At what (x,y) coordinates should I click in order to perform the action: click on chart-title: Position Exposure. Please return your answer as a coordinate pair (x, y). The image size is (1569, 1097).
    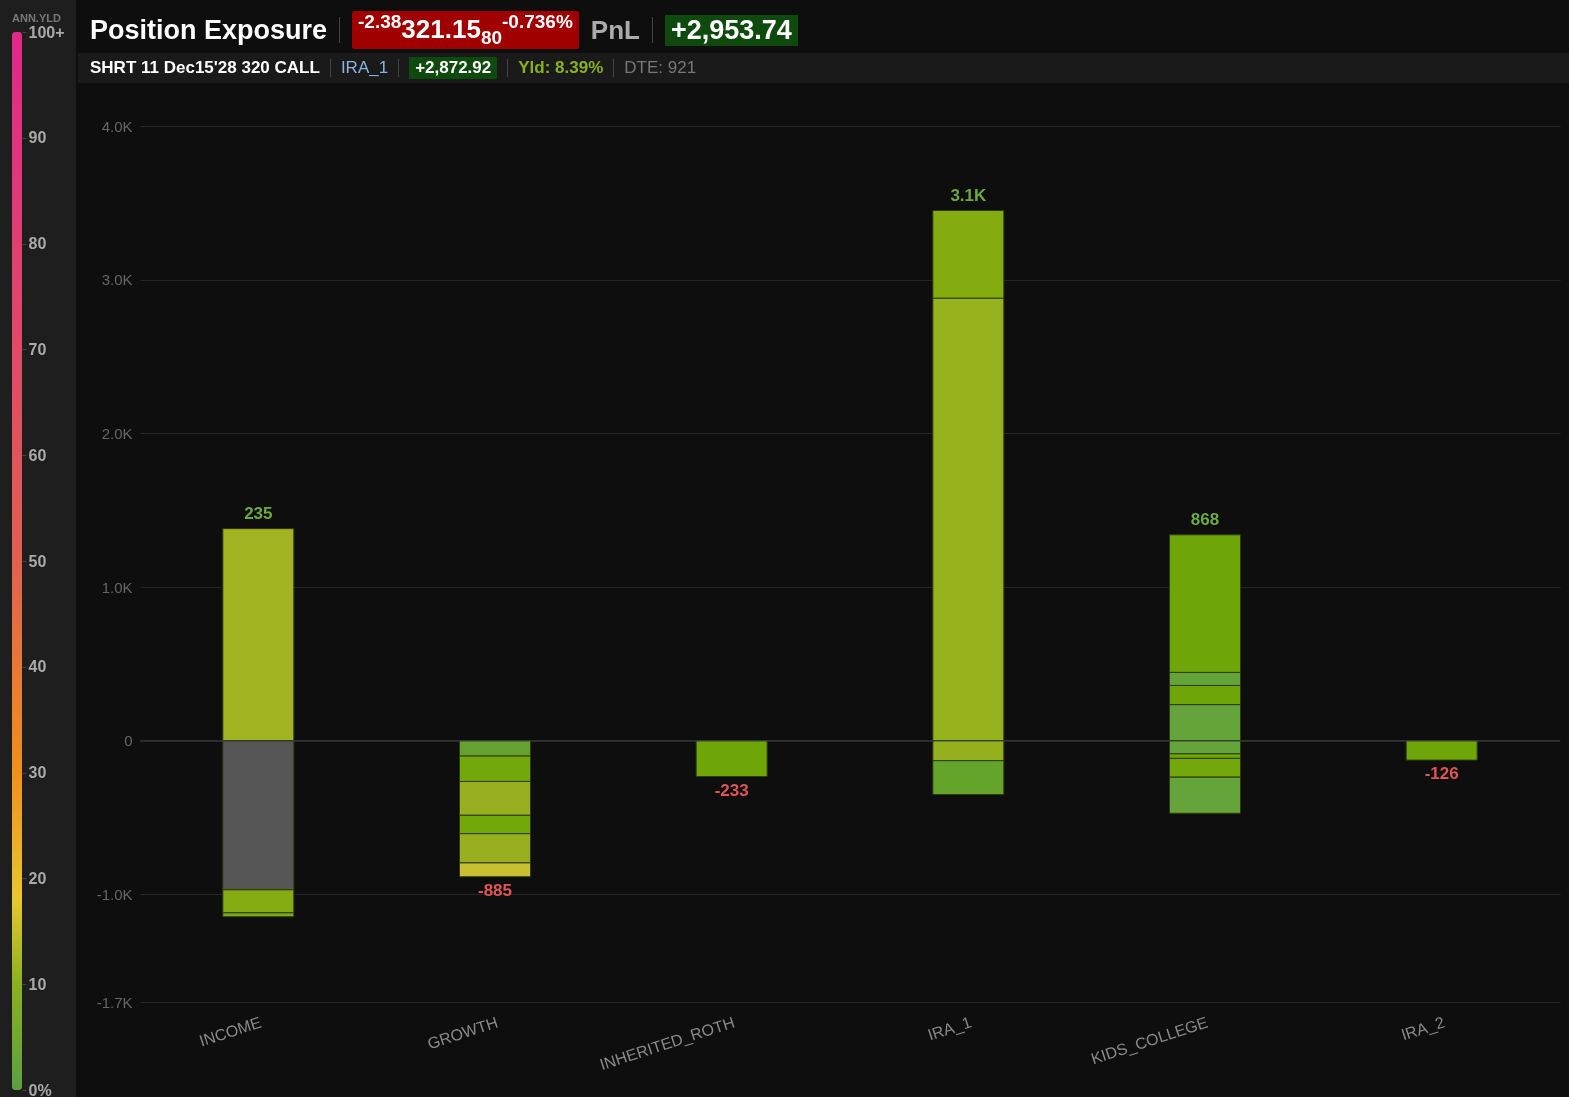
    Looking at the image, I should click on (209, 30).